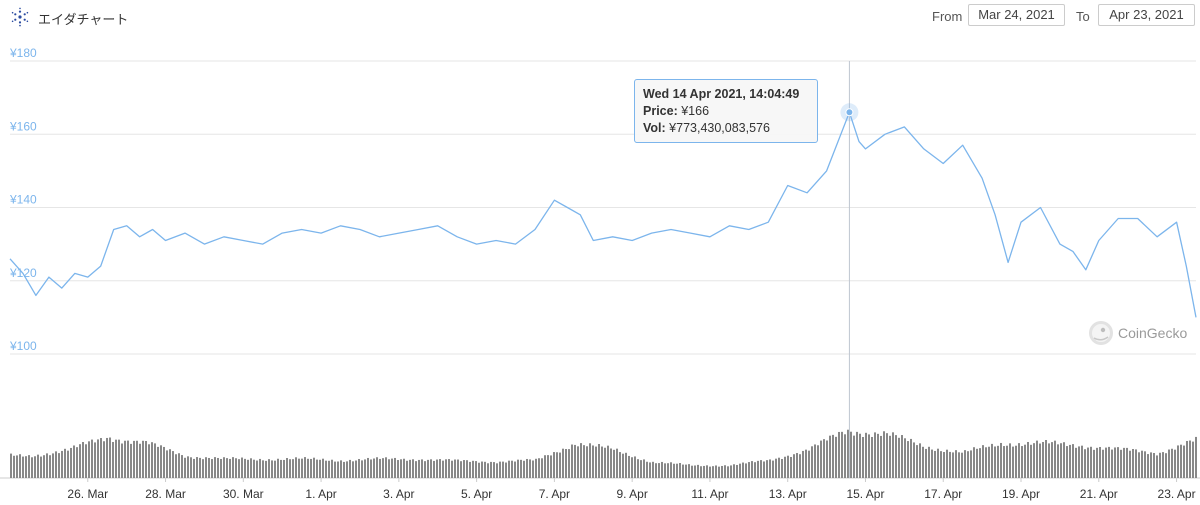  I want to click on to-date-input: Apr 23, 2021, so click(1146, 15).